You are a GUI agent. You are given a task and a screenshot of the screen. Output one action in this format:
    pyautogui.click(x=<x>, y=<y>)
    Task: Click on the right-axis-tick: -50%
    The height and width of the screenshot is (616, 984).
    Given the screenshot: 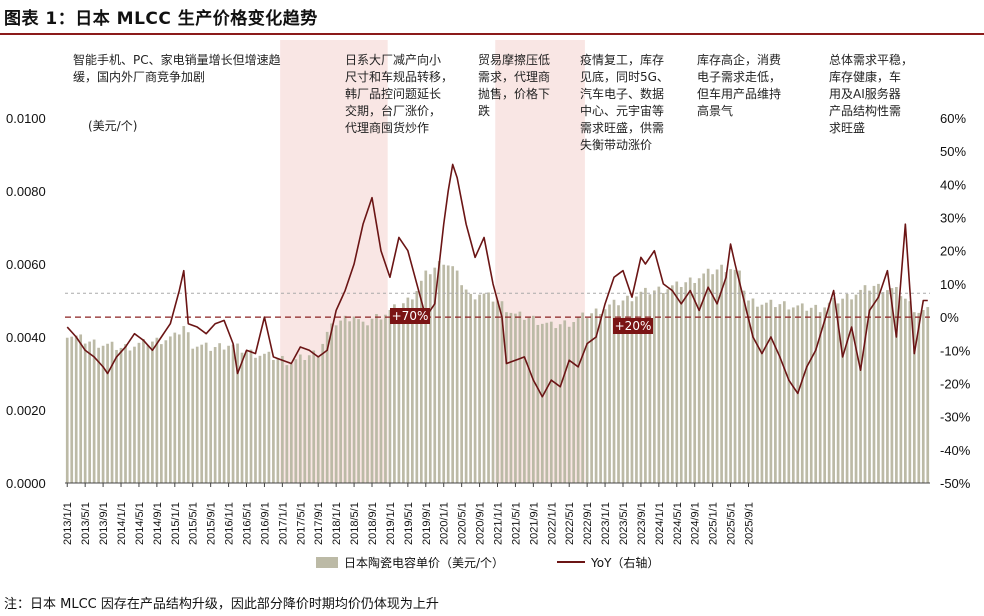 What is the action you would take?
    pyautogui.click(x=955, y=483)
    